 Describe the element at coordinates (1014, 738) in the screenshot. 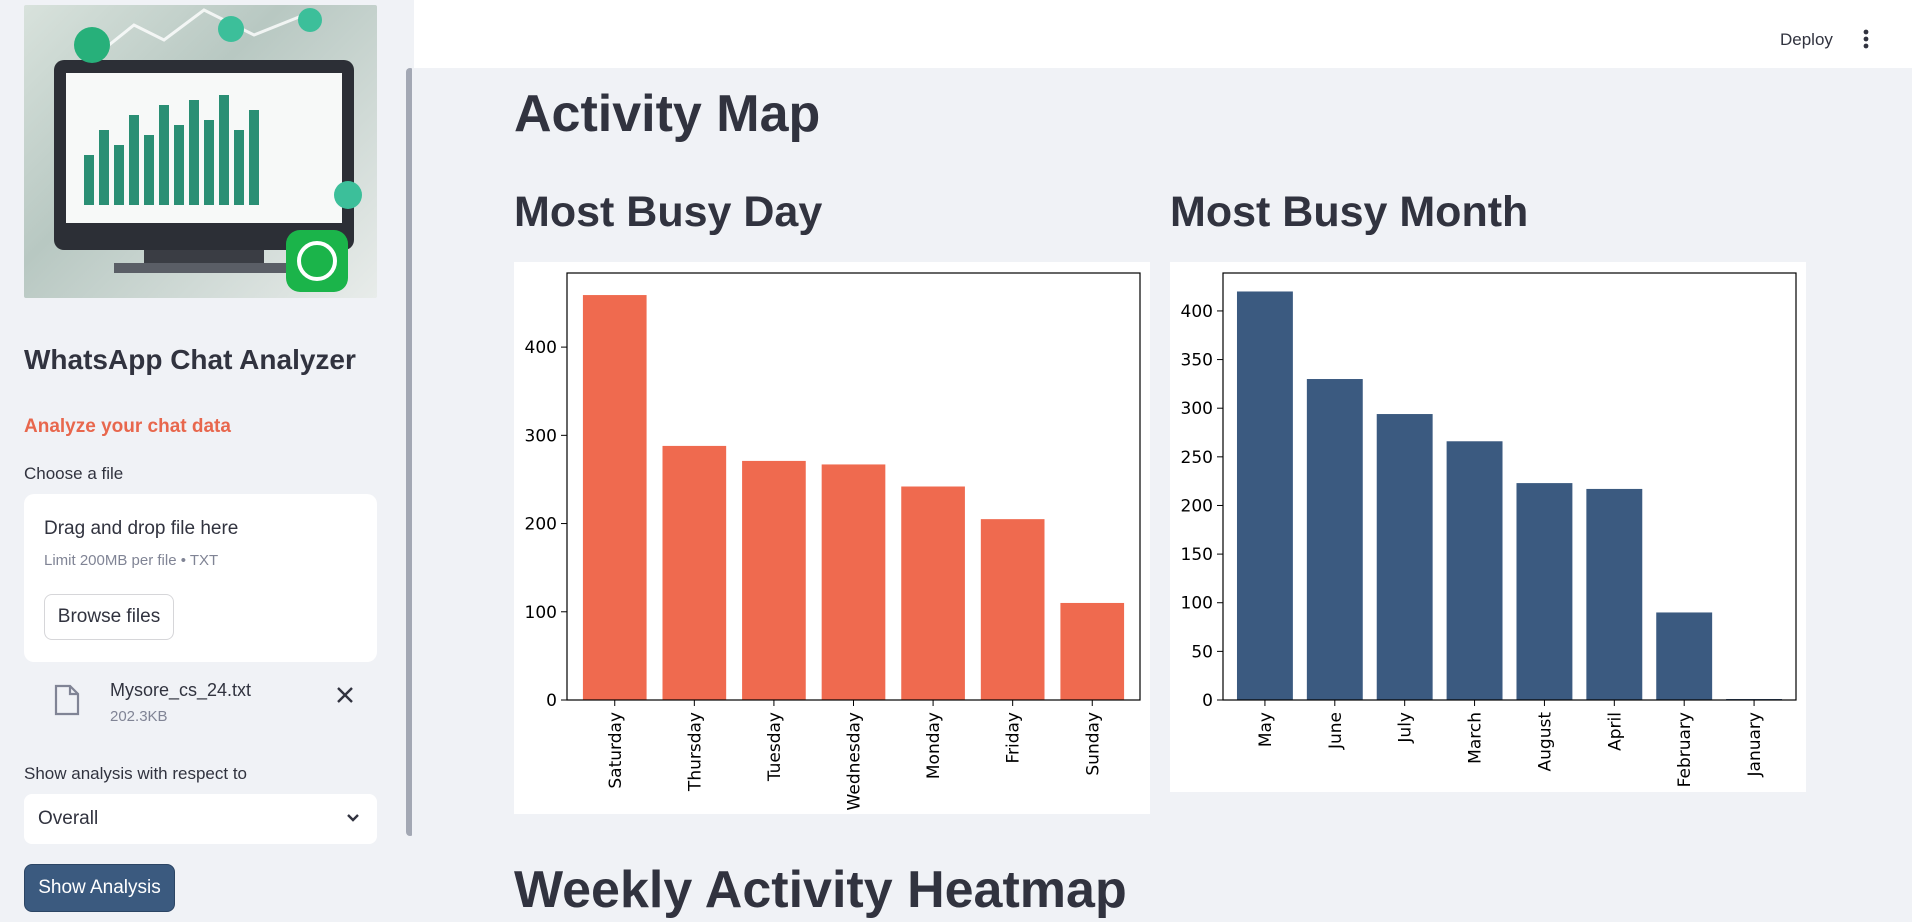

I see `day-xtick-label: Friday` at that location.